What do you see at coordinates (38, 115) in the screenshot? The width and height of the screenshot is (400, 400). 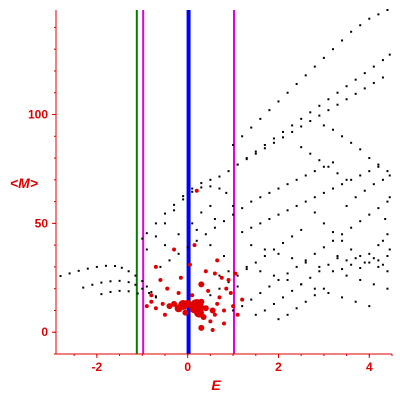 I see `y-tick-label-2: 100` at bounding box center [38, 115].